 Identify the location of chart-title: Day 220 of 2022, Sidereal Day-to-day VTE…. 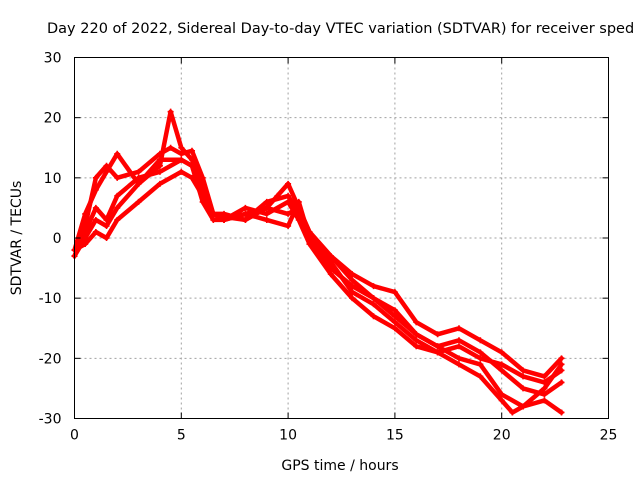
(340, 29).